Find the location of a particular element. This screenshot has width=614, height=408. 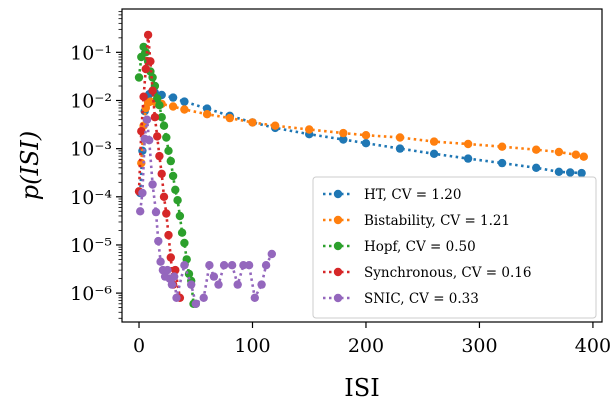

y-tick-label: 10⁻³ is located at coordinates (91, 150).